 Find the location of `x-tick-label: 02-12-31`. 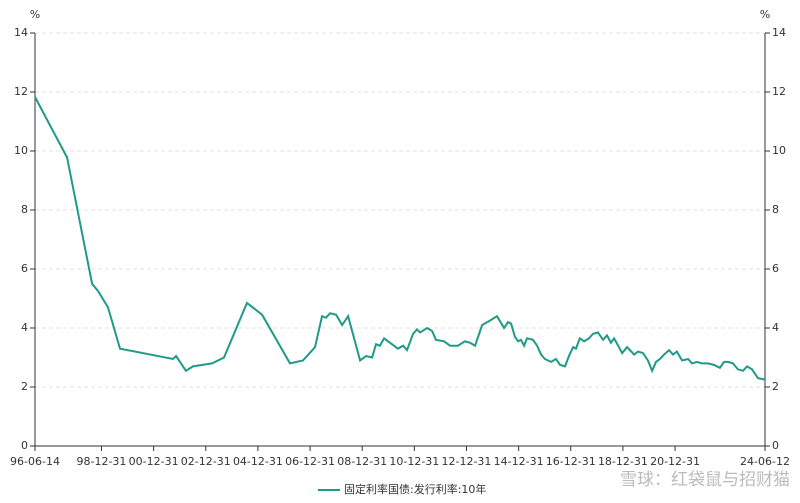

x-tick-label: 02-12-31 is located at coordinates (206, 461).